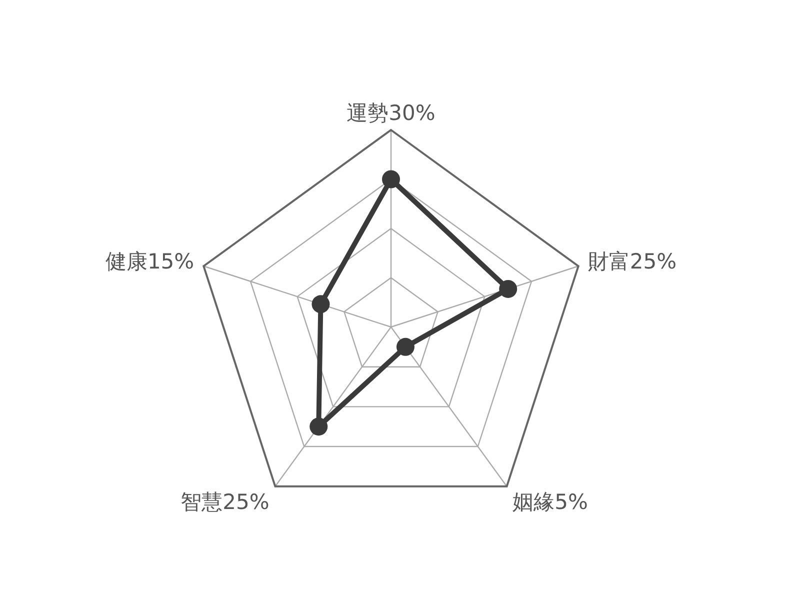 This screenshot has height=589, width=790. I want to click on spoke-label: 智慧25%, so click(225, 502).